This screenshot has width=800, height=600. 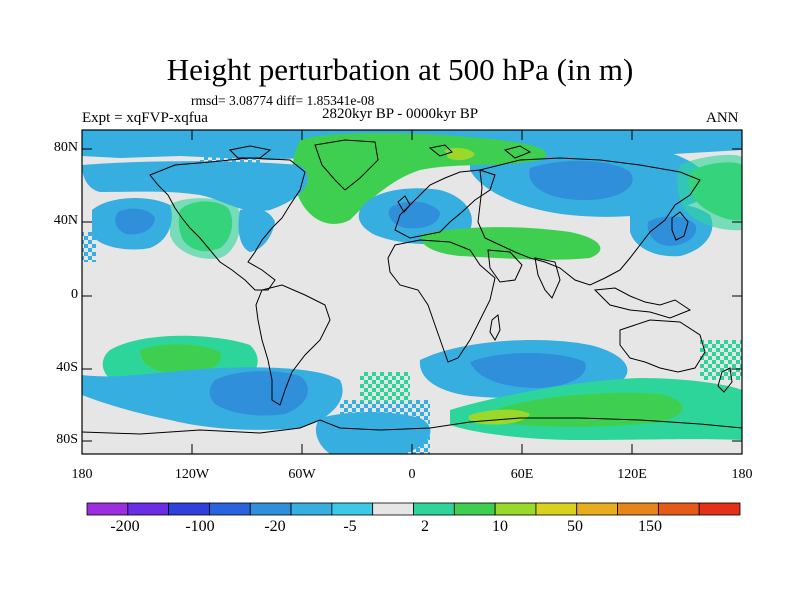 What do you see at coordinates (302, 474) in the screenshot?
I see `xtick-label-60w: 60W` at bounding box center [302, 474].